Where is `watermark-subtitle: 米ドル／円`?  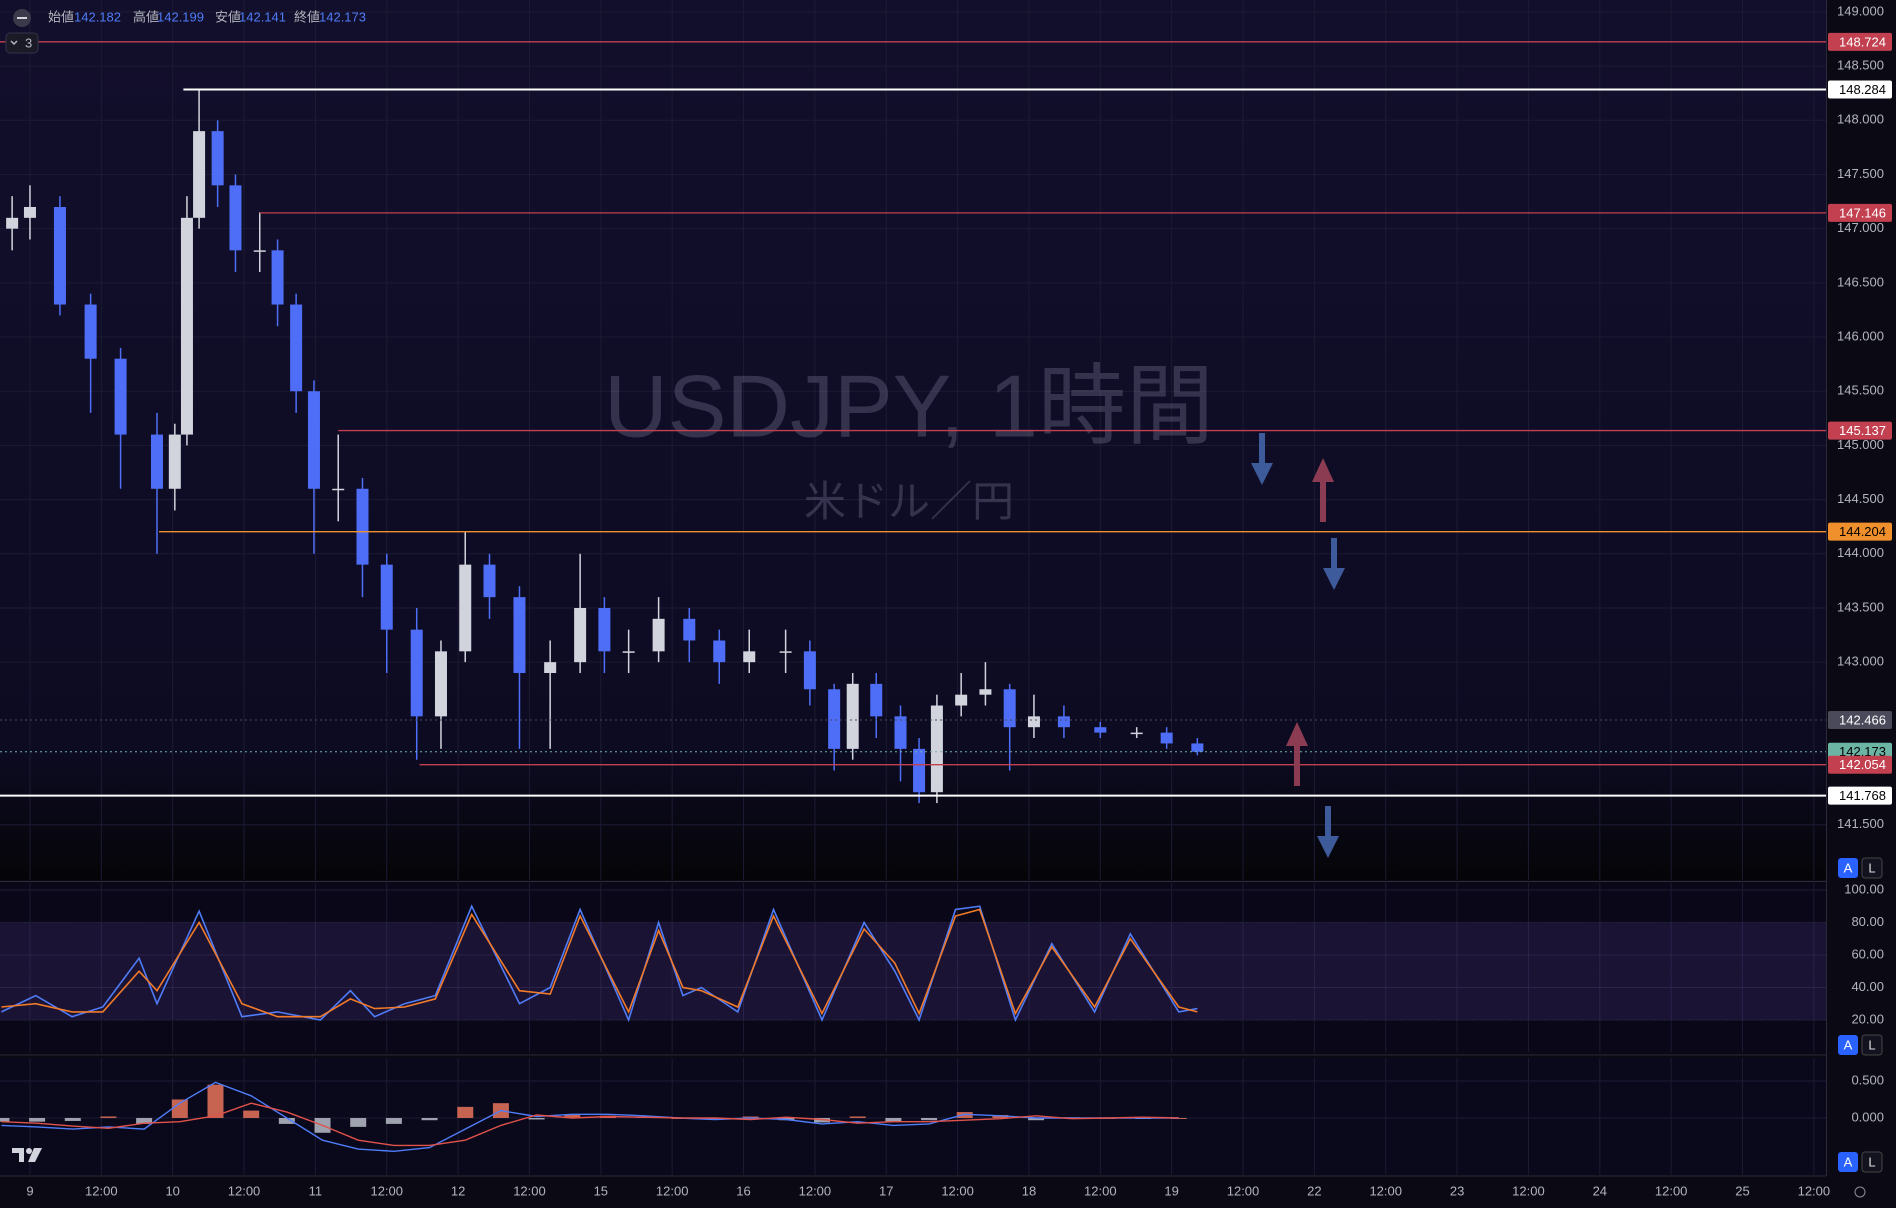 watermark-subtitle: 米ドル／円 is located at coordinates (909, 501).